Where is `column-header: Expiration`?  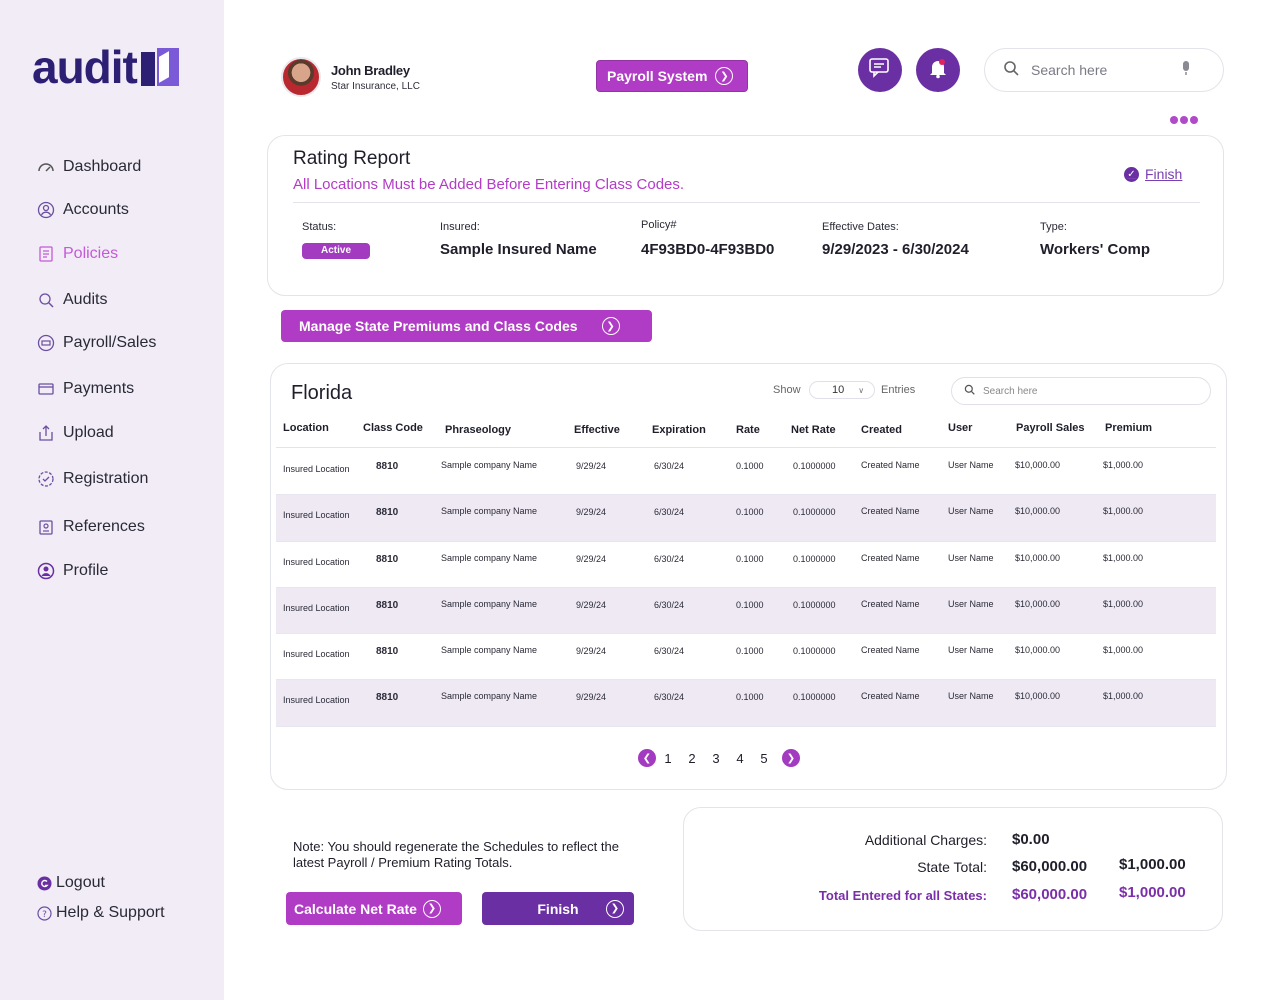
column-header: Expiration is located at coordinates (679, 430).